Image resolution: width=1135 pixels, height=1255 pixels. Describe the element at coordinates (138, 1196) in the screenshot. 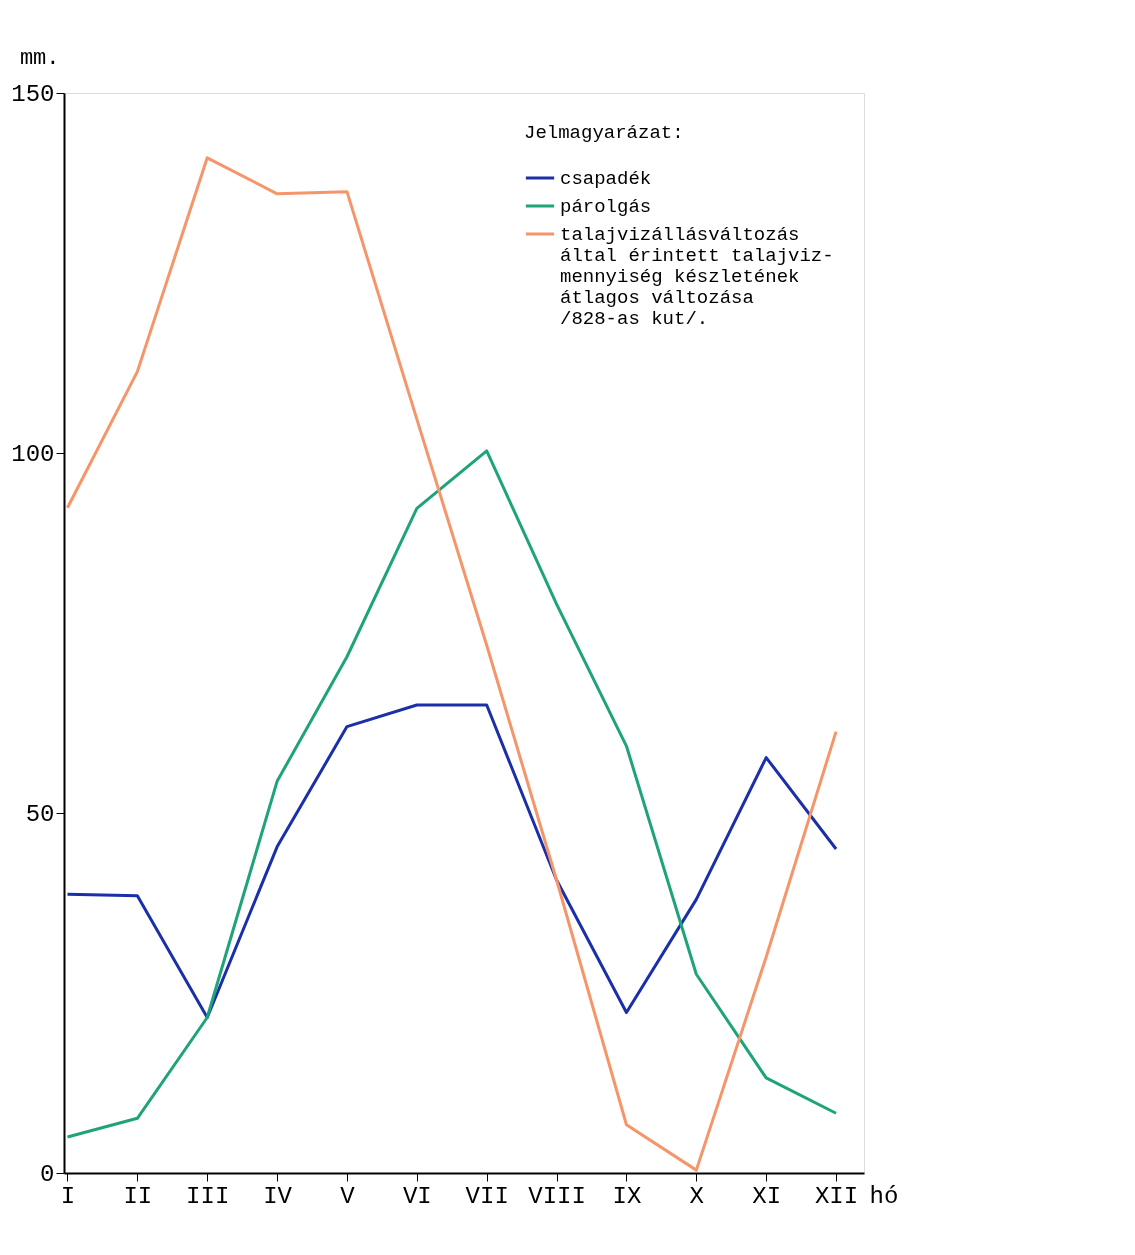

I see `x-tick-label: II` at that location.